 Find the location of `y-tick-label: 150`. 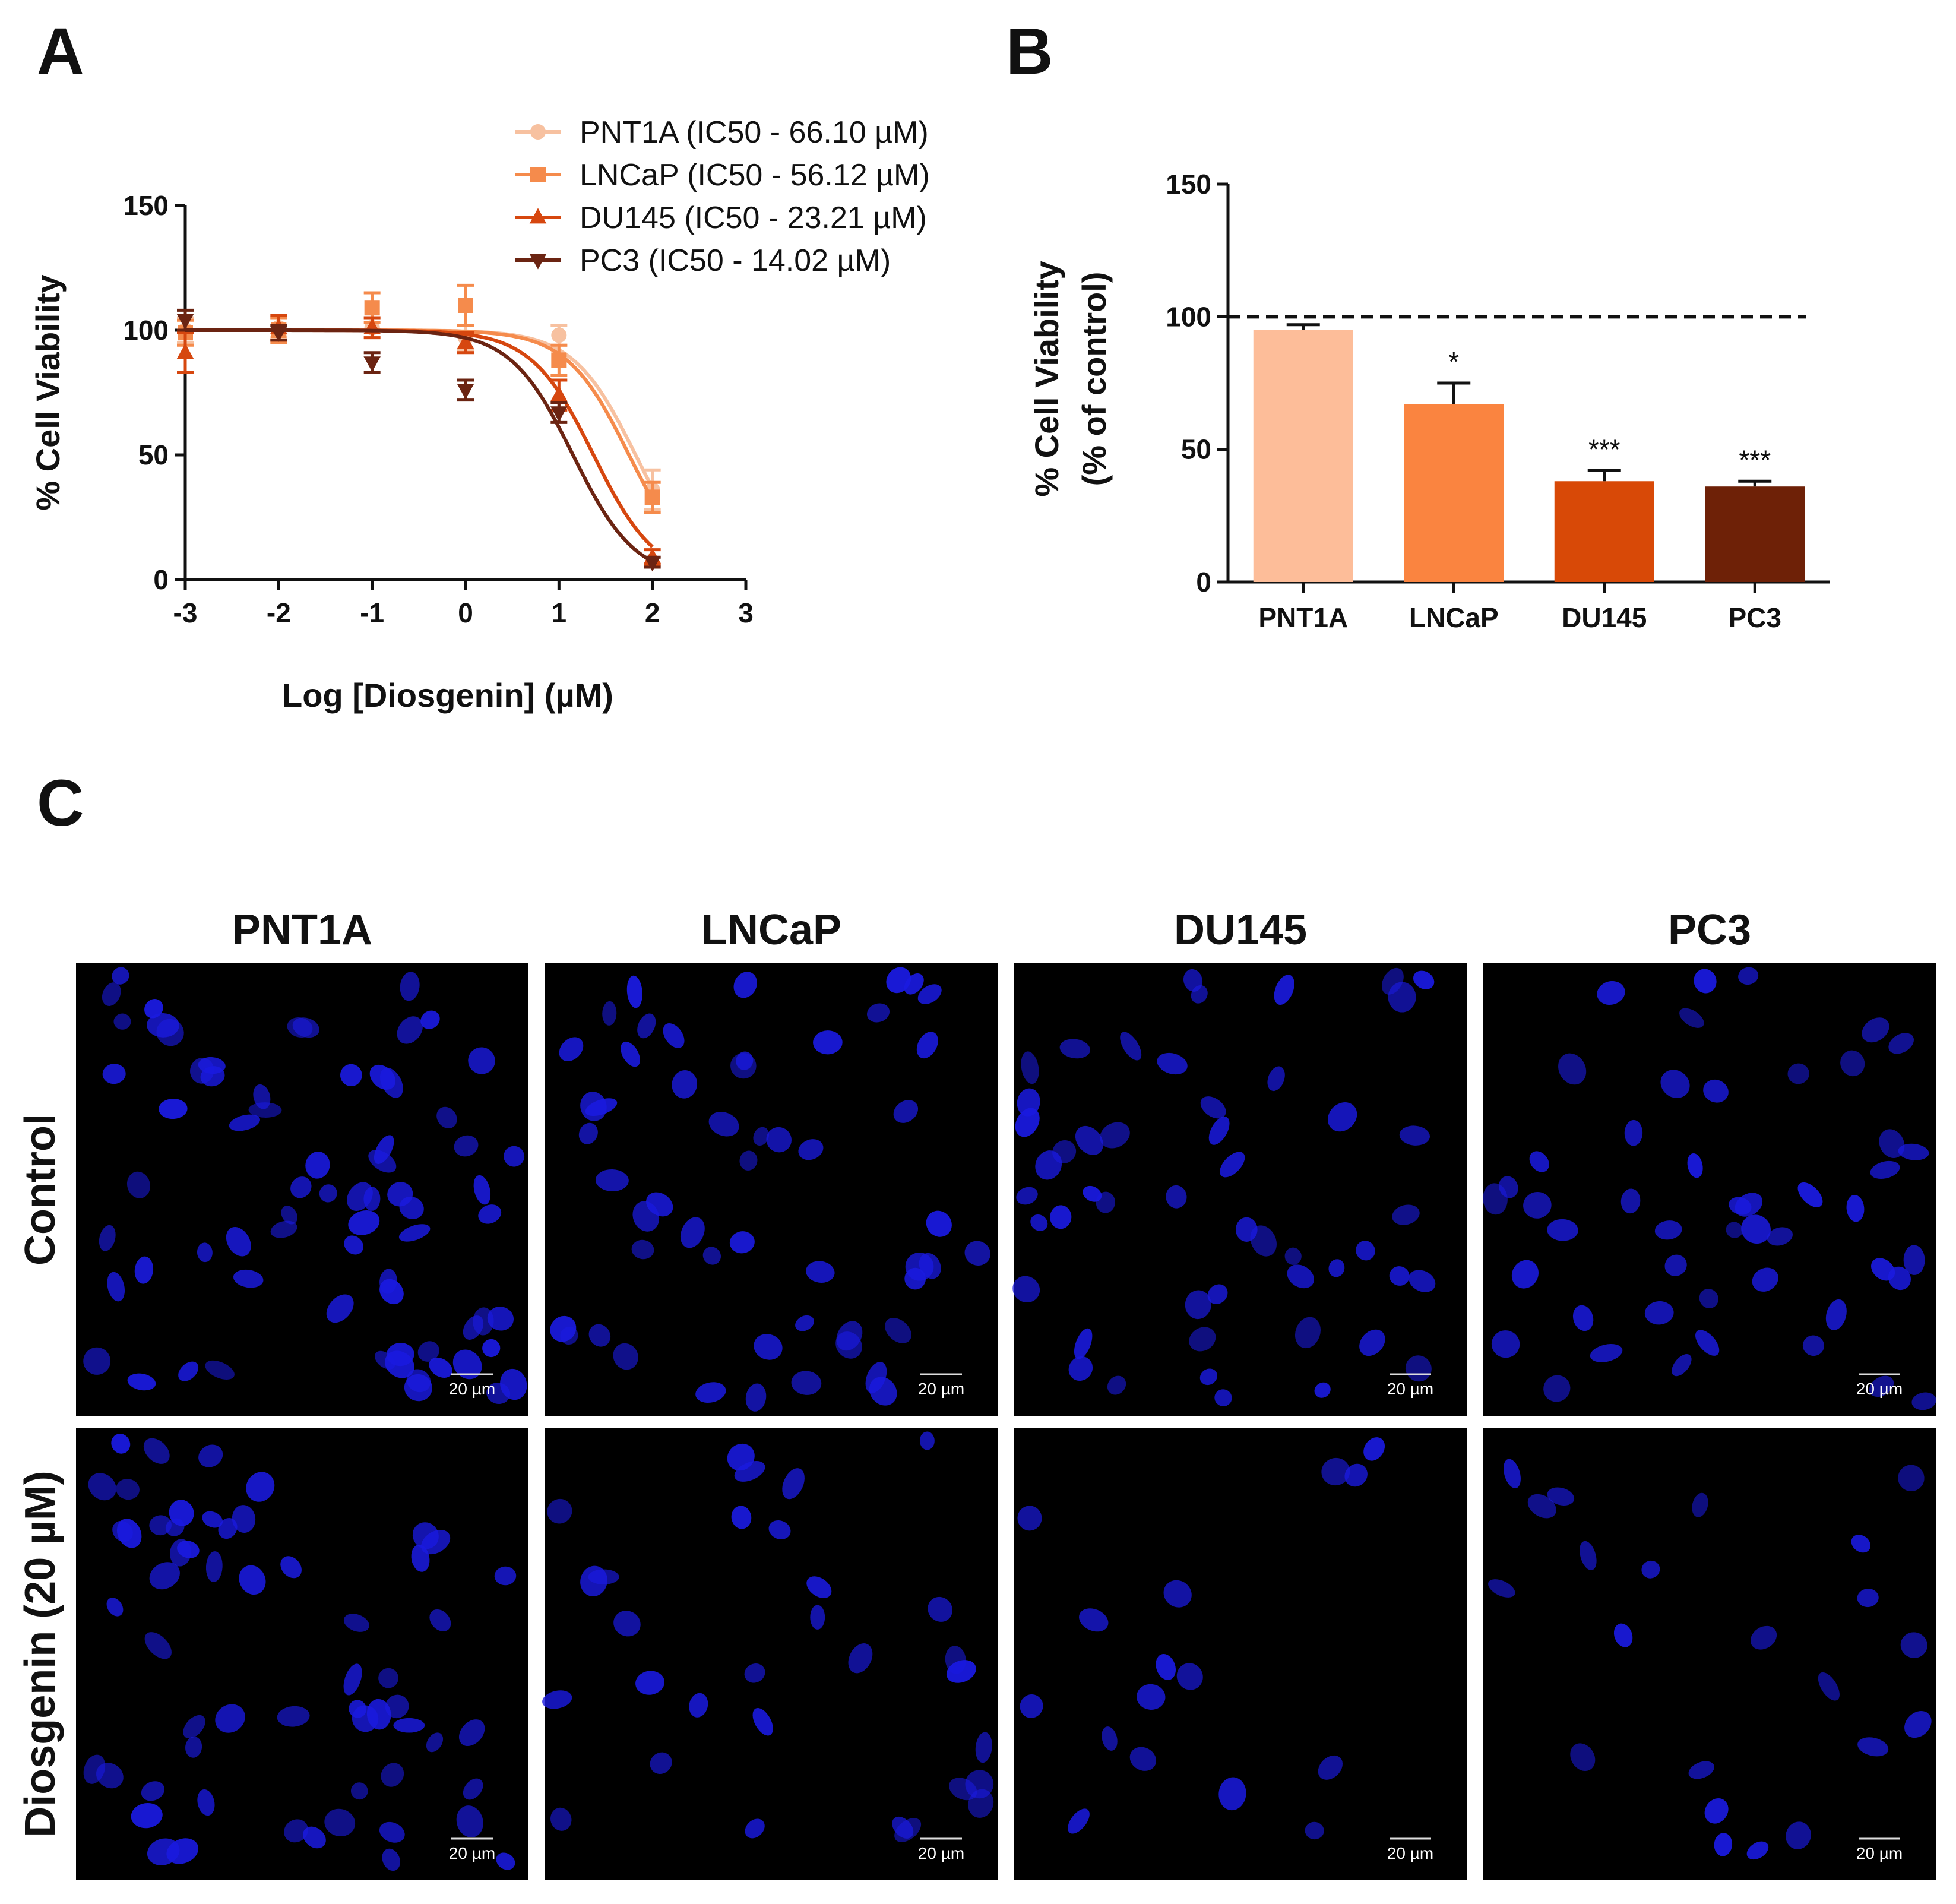

y-tick-label: 150 is located at coordinates (1188, 185).